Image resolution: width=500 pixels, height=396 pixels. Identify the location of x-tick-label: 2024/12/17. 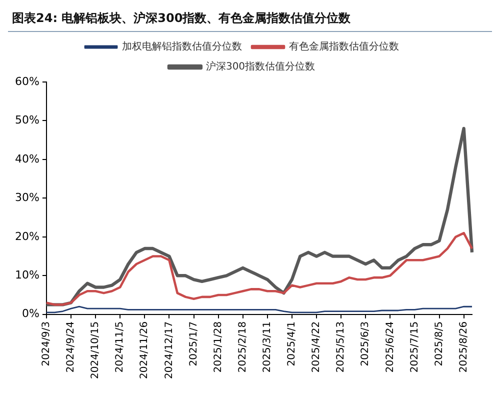
(169, 350).